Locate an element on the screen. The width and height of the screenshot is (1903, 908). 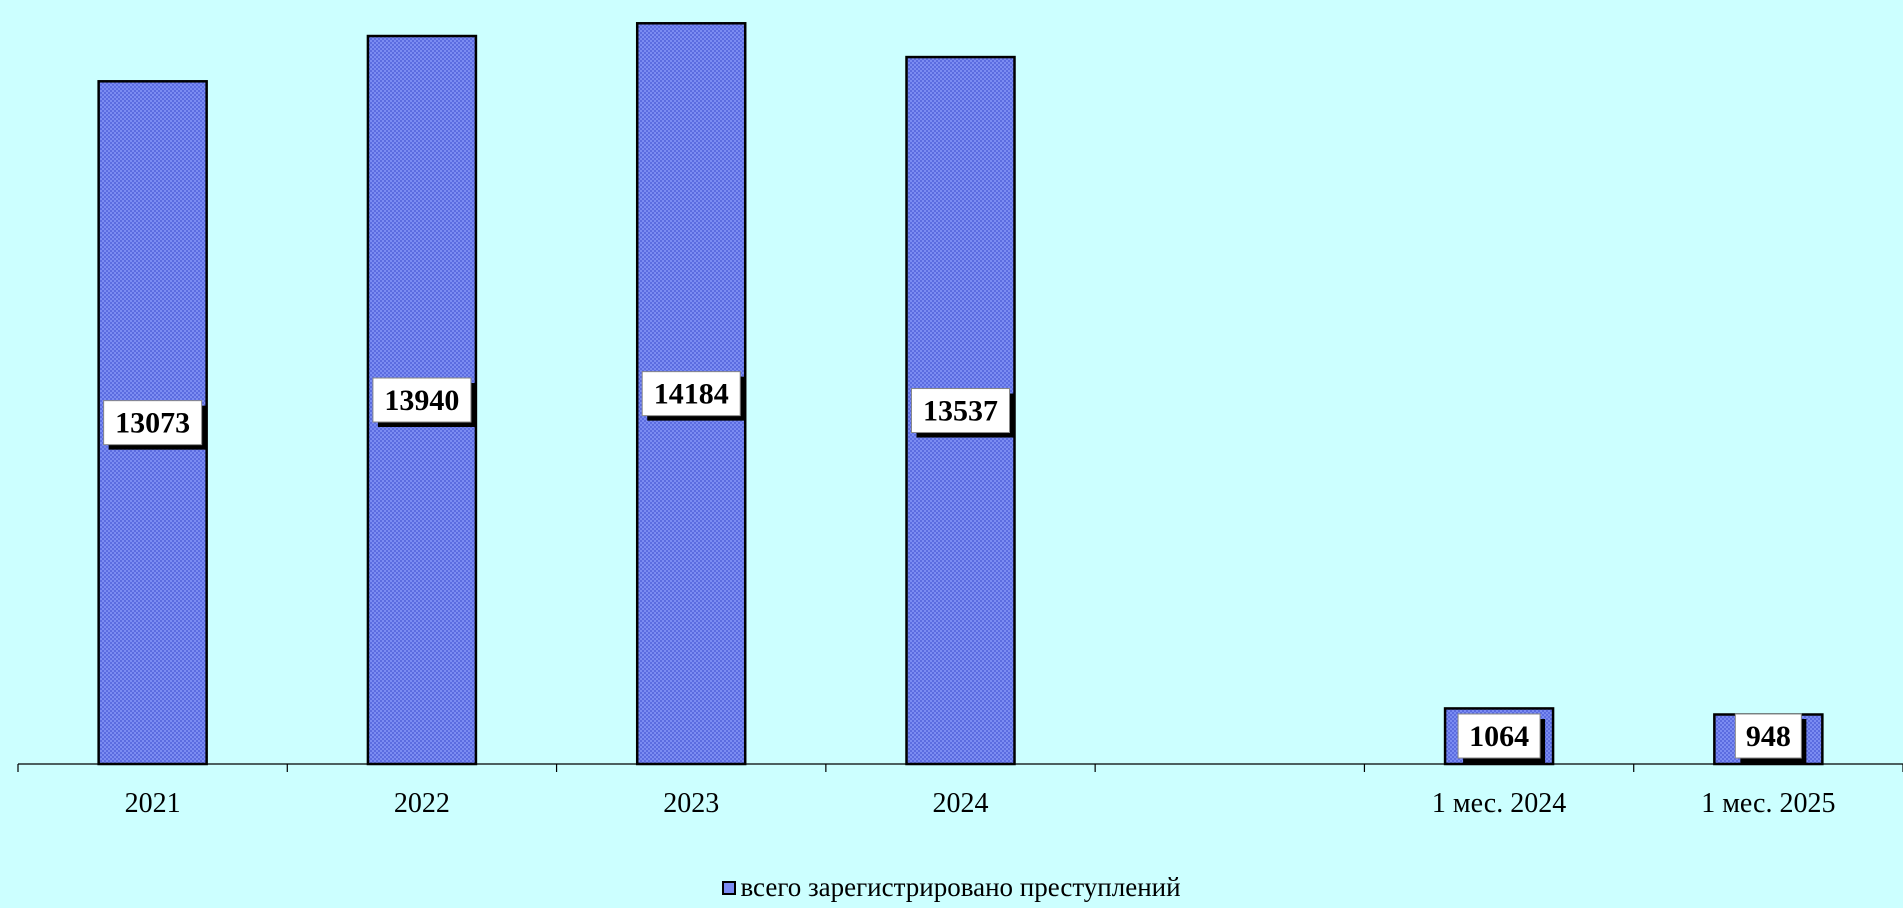
x-tick-label: 1 мес. 2024 is located at coordinates (1499, 803).